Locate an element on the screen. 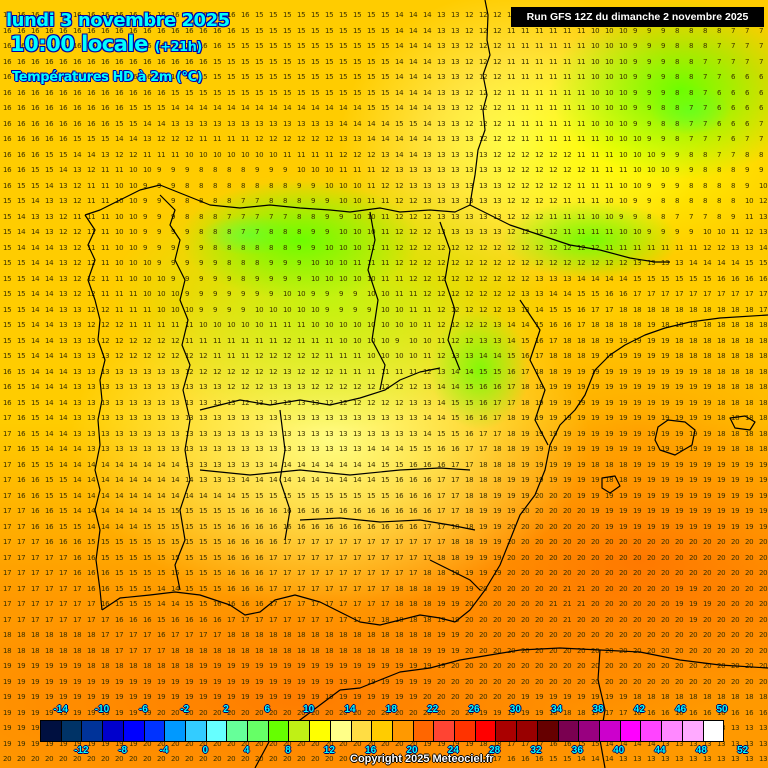  island-ibiza is located at coordinates (611, 484).